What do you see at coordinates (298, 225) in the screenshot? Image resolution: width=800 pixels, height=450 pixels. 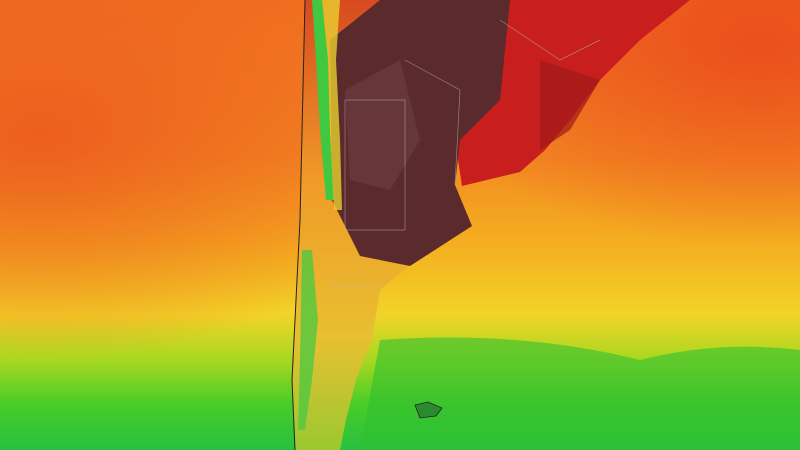 I see `coastline` at bounding box center [298, 225].